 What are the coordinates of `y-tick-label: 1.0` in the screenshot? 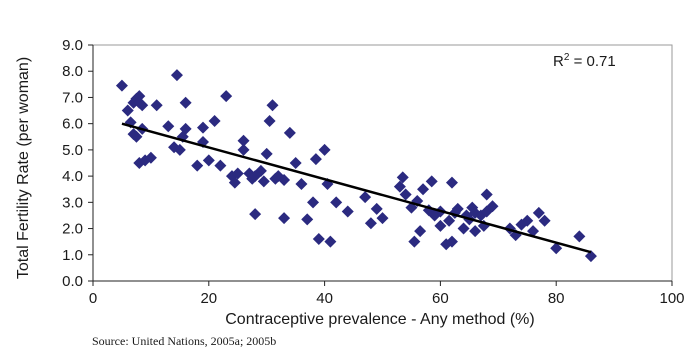 It's located at (72, 255).